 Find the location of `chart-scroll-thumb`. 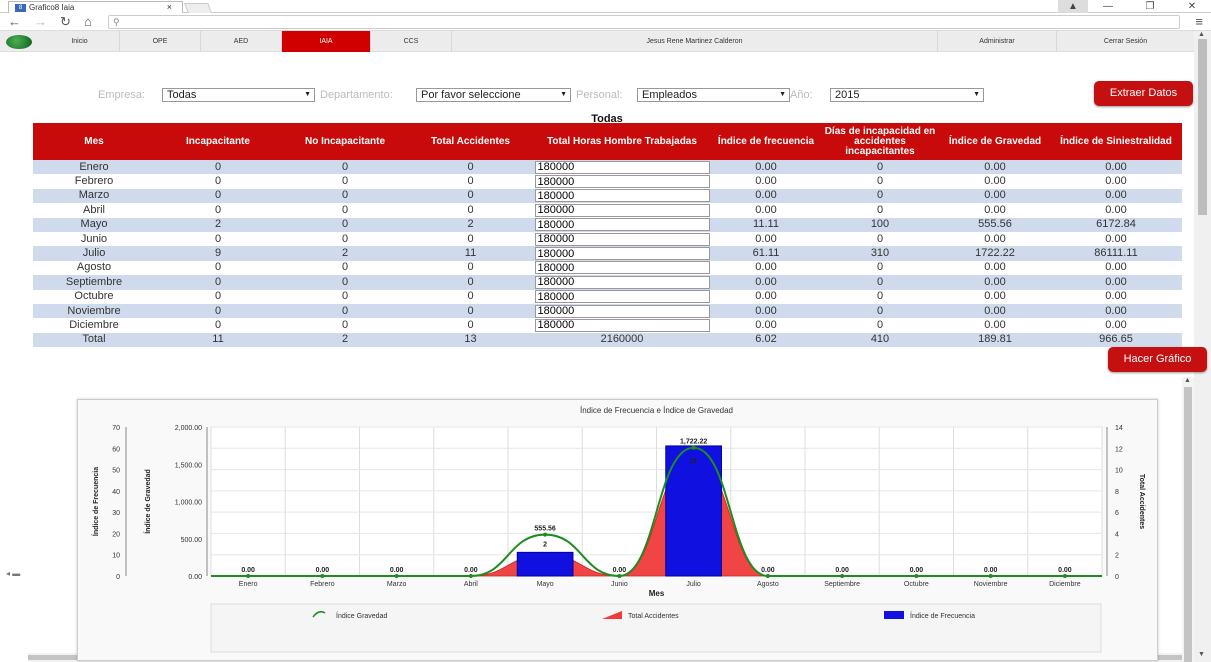

chart-scroll-thumb is located at coordinates (1188, 524).